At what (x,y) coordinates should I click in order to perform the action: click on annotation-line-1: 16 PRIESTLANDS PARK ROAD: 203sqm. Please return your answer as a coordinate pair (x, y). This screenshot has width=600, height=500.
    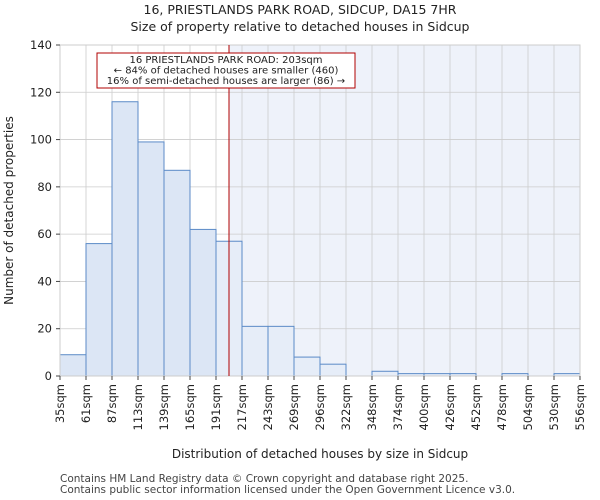
    Looking at the image, I should click on (226, 60).